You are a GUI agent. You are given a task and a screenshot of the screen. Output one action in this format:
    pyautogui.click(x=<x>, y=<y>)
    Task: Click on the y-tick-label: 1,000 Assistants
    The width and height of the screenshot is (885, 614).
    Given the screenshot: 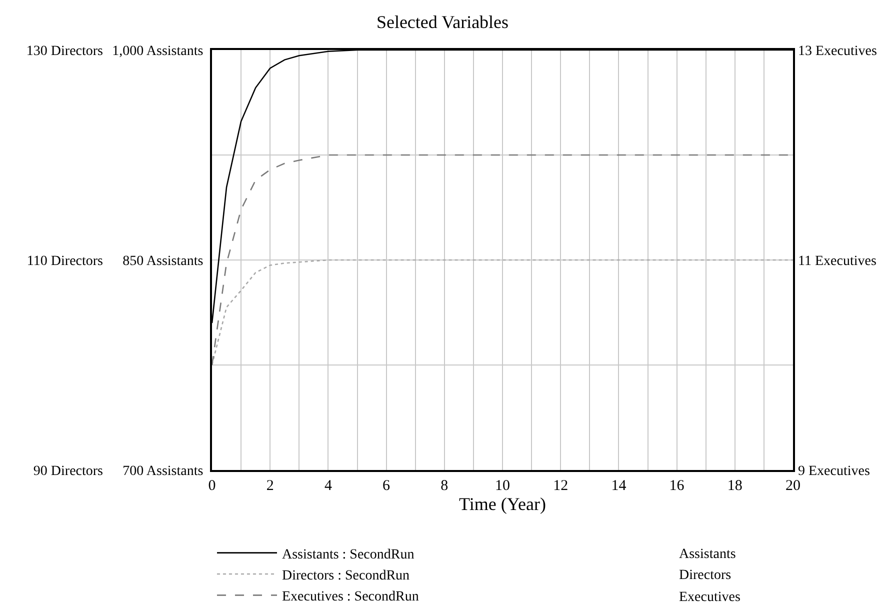 What is the action you would take?
    pyautogui.click(x=158, y=51)
    